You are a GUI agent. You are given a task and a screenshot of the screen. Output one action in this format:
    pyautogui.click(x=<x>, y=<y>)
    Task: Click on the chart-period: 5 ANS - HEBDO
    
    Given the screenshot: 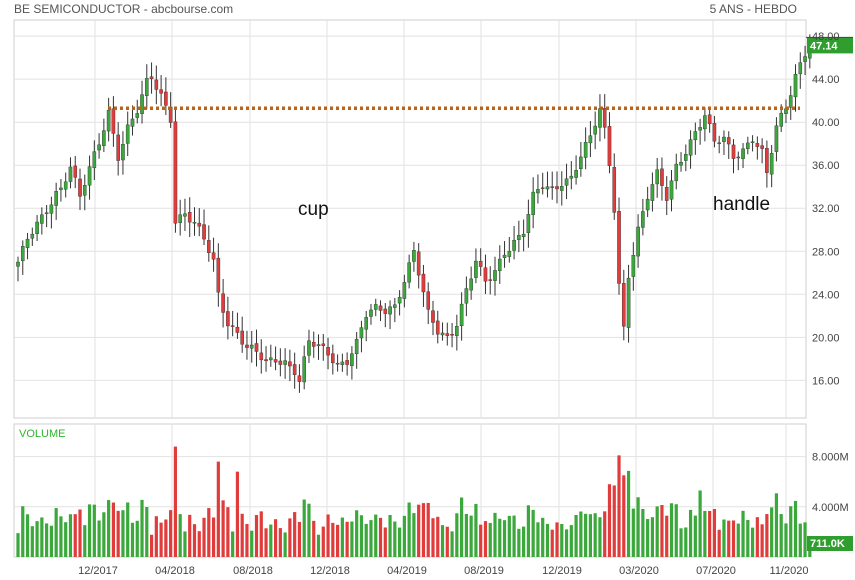 What is the action you would take?
    pyautogui.click(x=753, y=9)
    